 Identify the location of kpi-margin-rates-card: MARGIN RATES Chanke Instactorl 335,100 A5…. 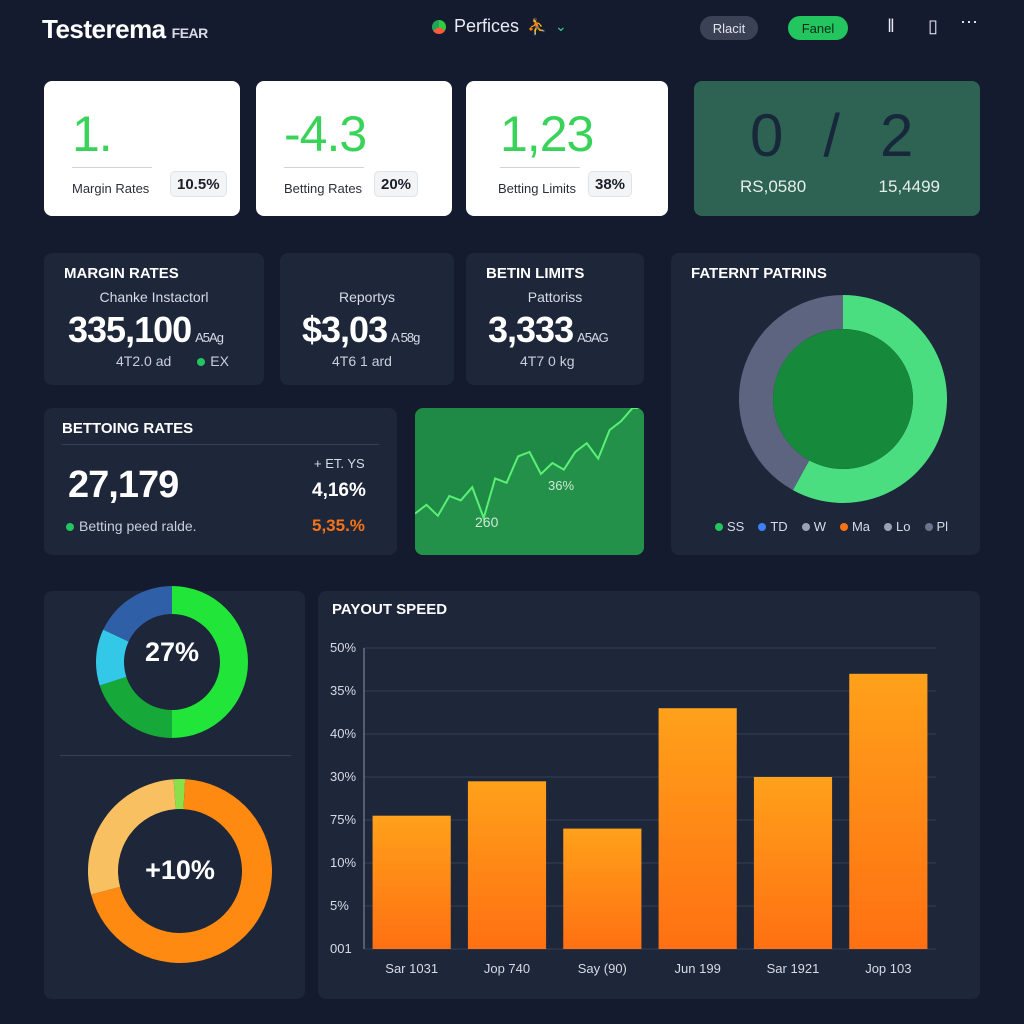
(154, 319).